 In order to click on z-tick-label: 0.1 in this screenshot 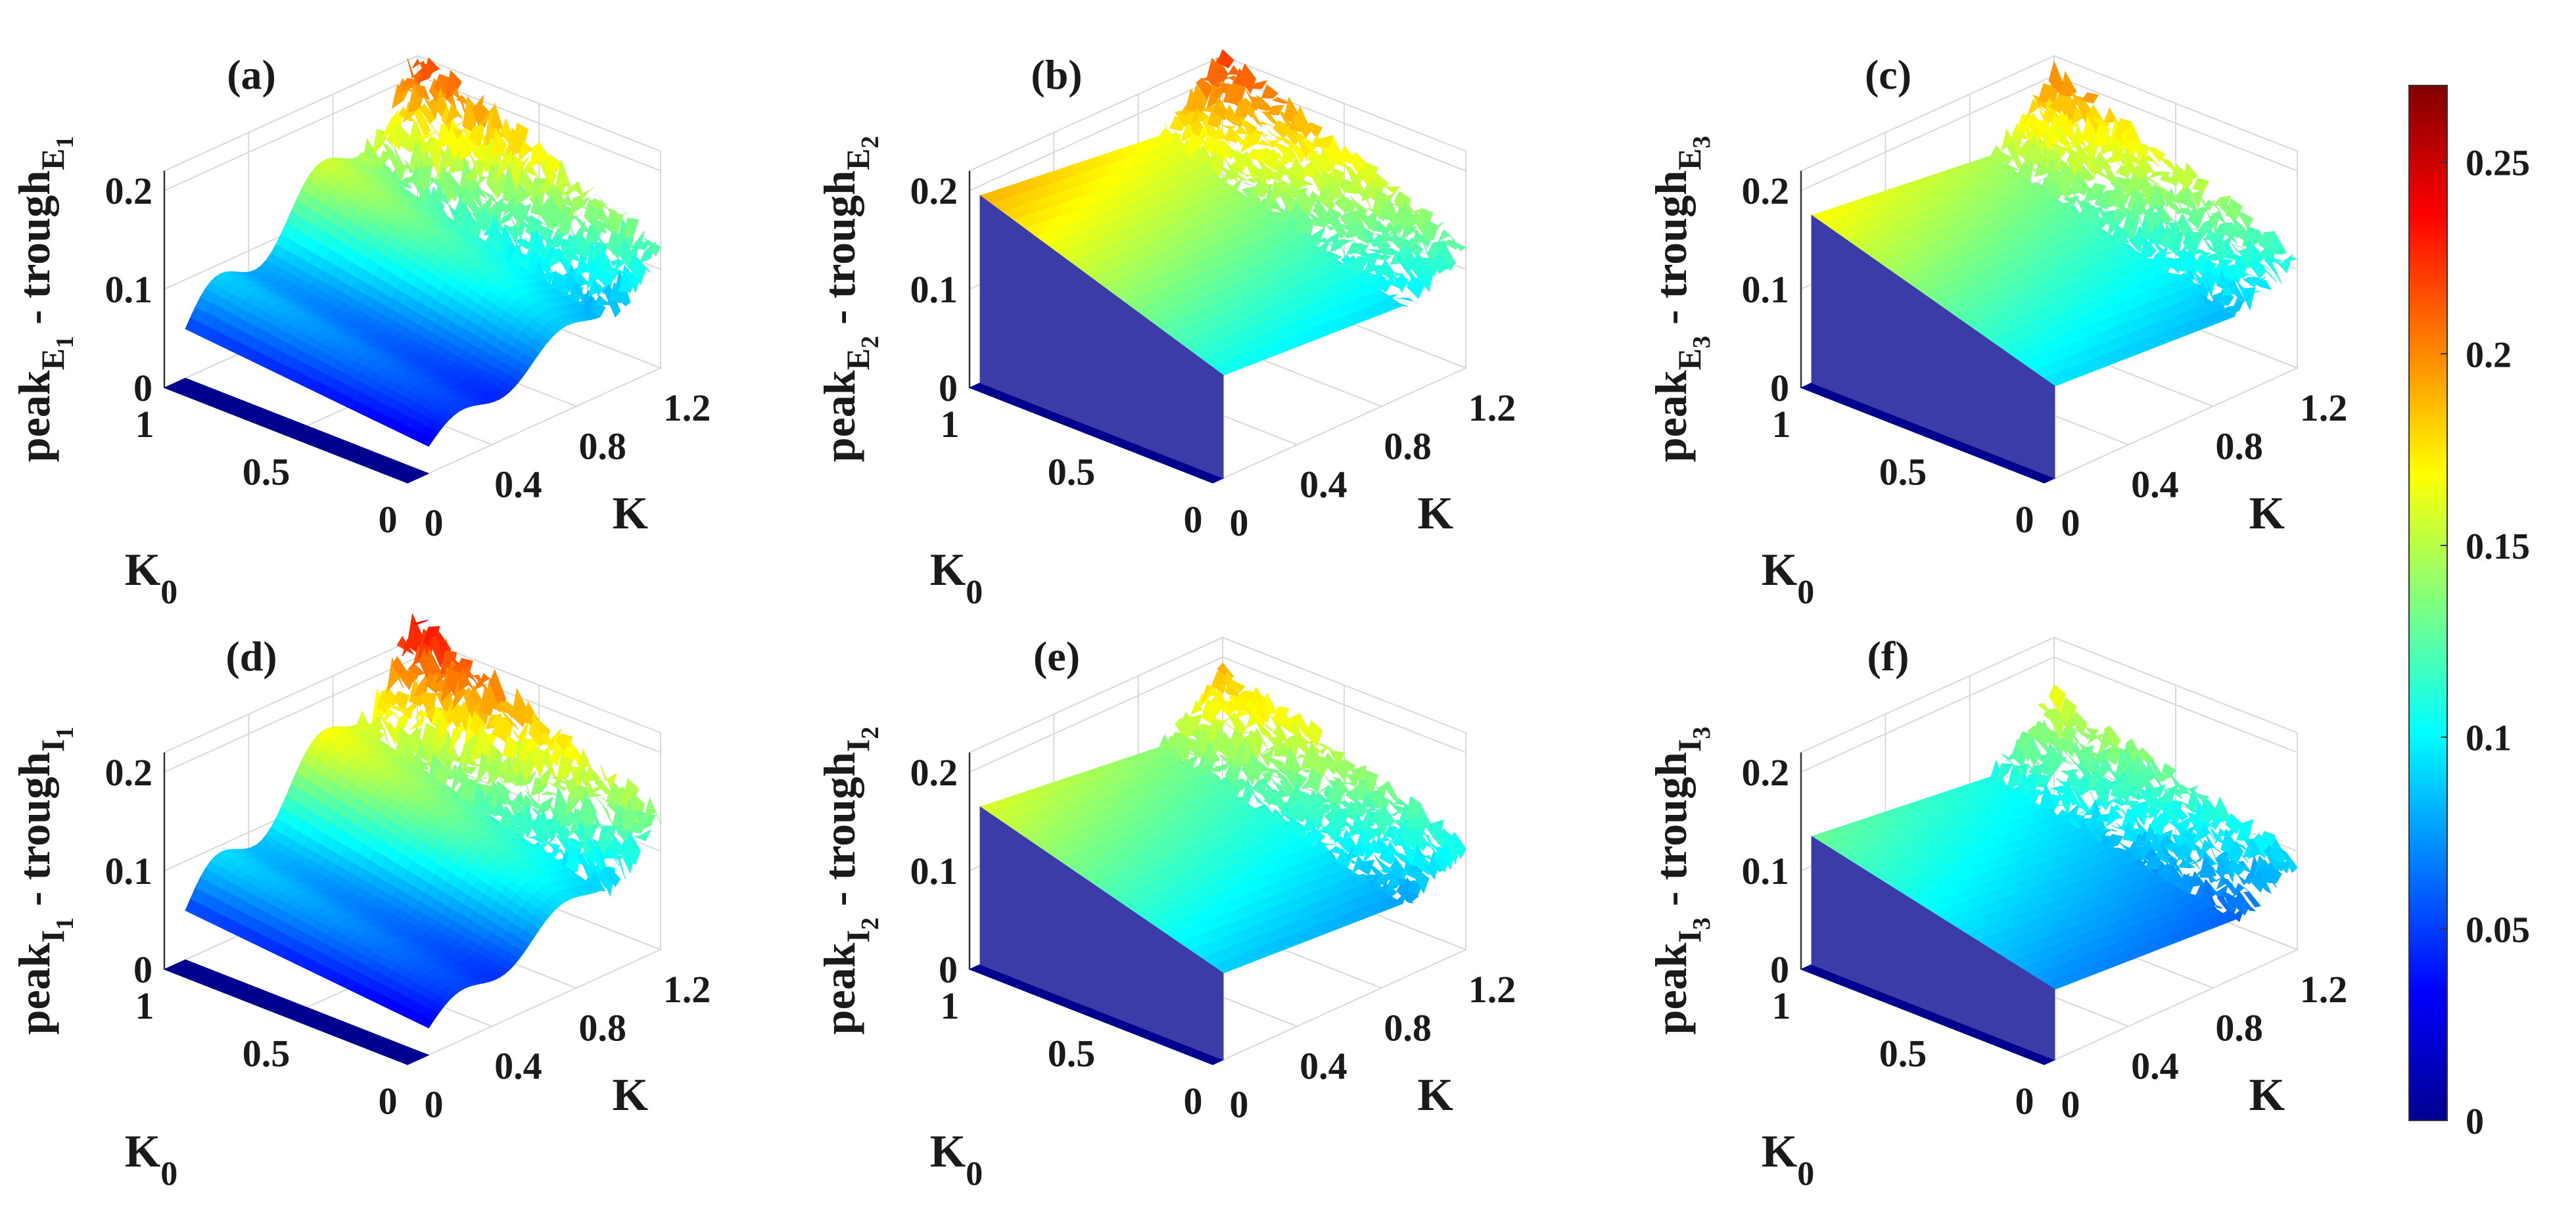, I will do `click(129, 289)`.